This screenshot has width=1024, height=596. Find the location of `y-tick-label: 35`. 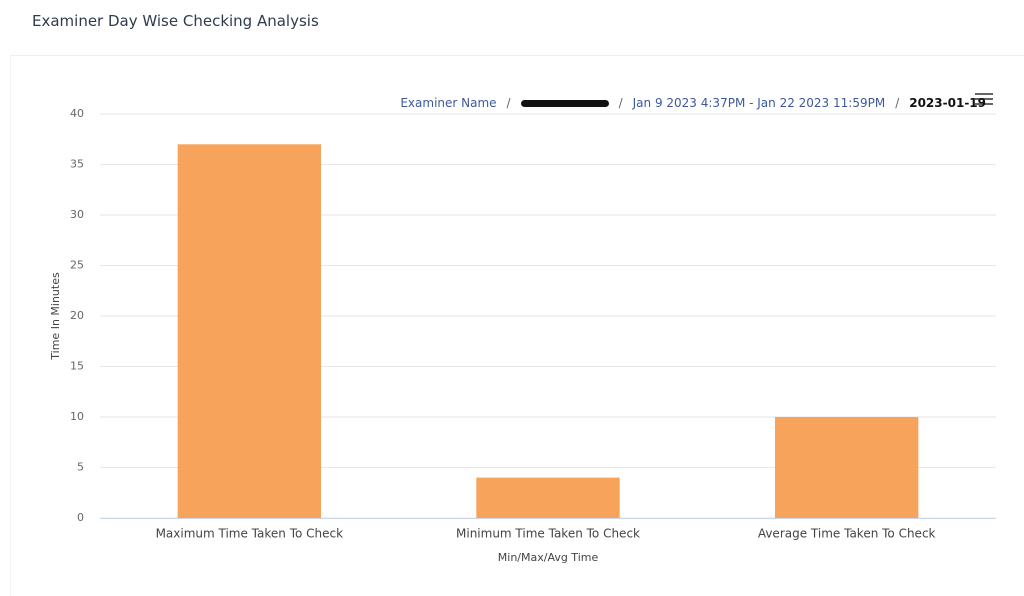

y-tick-label: 35 is located at coordinates (77, 164).